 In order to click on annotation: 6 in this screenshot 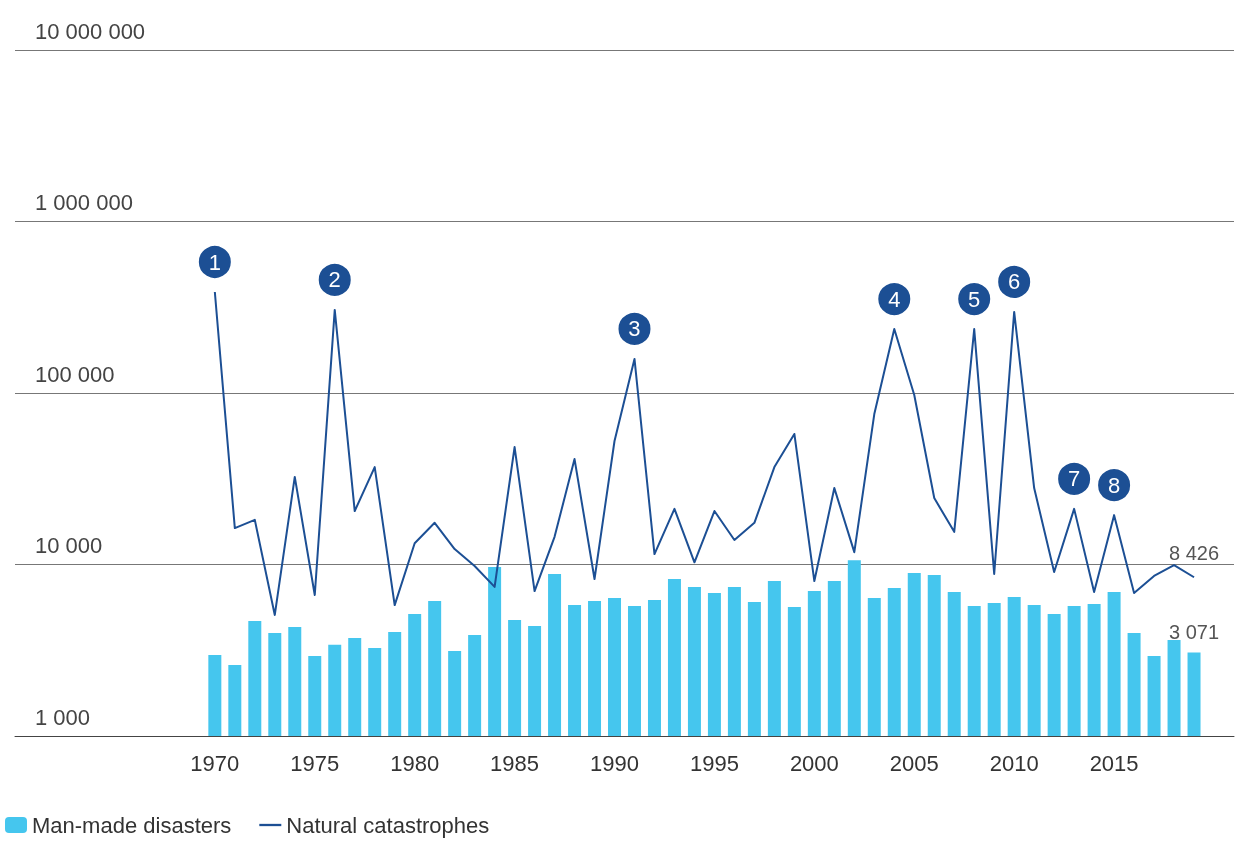, I will do `click(1014, 282)`.